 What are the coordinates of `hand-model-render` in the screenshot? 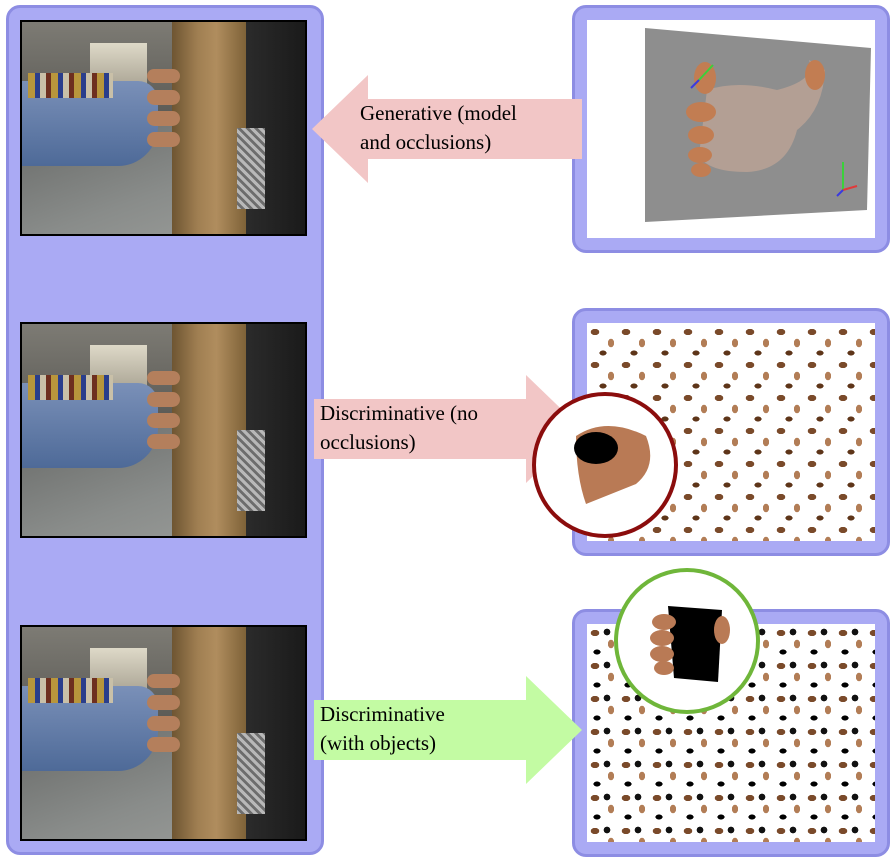 It's located at (731, 129).